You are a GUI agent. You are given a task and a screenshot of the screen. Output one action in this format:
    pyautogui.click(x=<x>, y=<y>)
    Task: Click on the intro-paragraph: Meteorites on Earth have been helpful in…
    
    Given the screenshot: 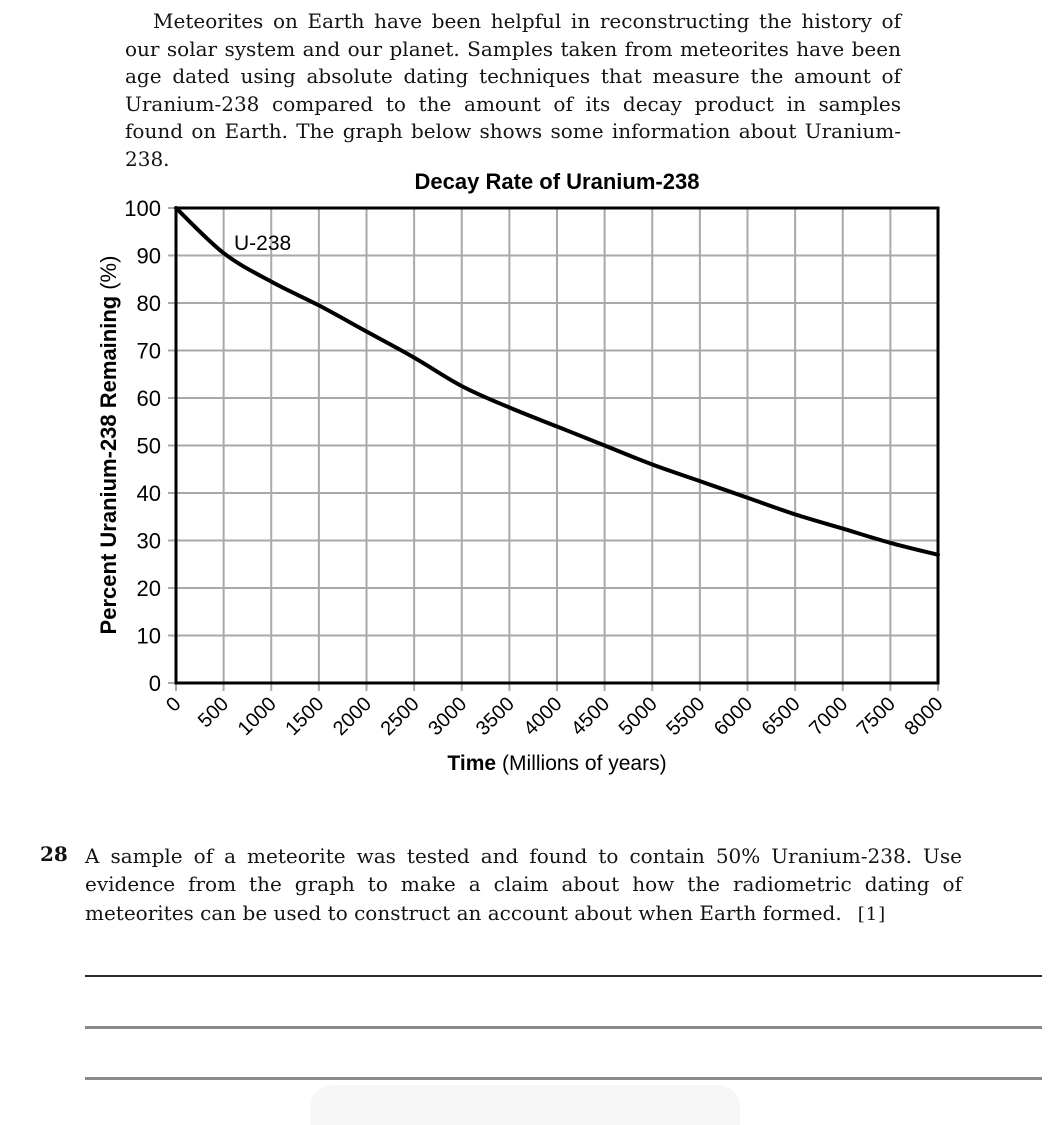 What is the action you would take?
    pyautogui.click(x=513, y=90)
    